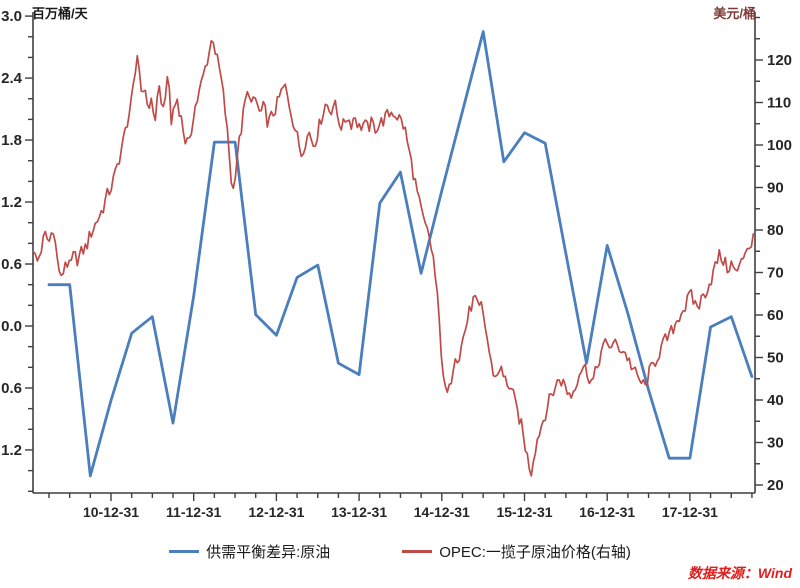 The height and width of the screenshot is (588, 800). Describe the element at coordinates (524, 512) in the screenshot. I see `x-axis-tick-label: 15-12-31` at that location.